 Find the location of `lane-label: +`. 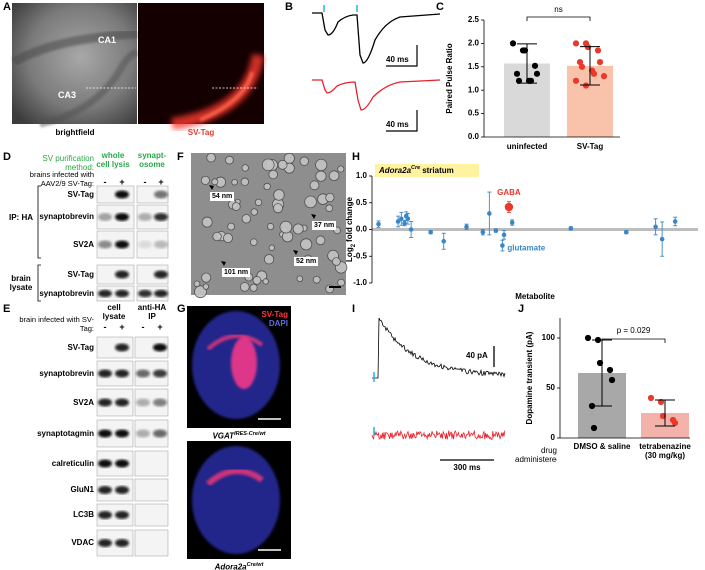

lane-label: + is located at coordinates (122, 327).